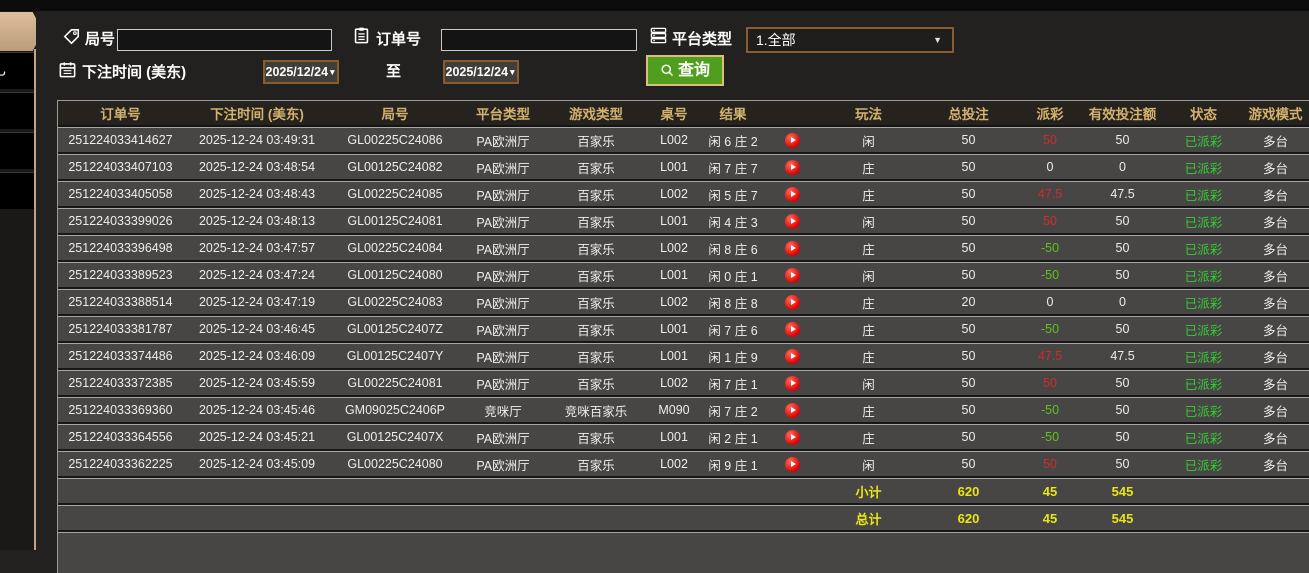 The height and width of the screenshot is (573, 1309). What do you see at coordinates (539, 40) in the screenshot?
I see `order-no-input` at bounding box center [539, 40].